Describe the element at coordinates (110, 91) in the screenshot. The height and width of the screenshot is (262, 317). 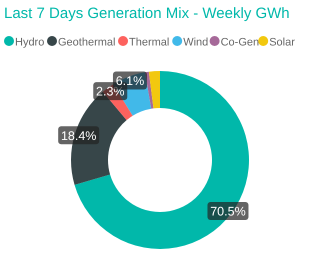
I see `data-label: 2.3%` at that location.